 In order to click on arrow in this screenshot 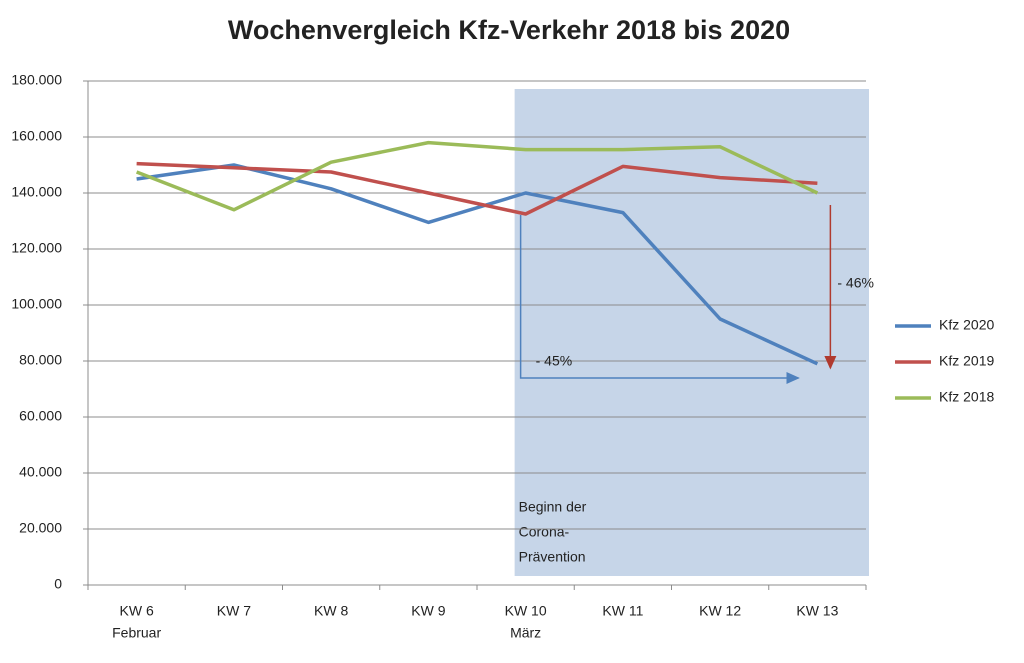, I will do `click(659, 299)`.